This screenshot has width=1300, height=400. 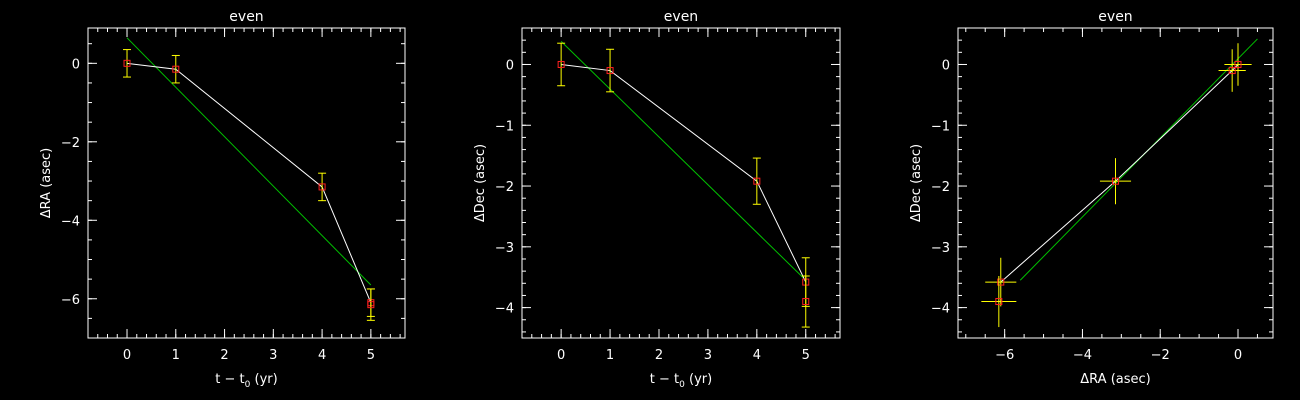 I want to click on x-tick-label: −2, so click(x=1160, y=355).